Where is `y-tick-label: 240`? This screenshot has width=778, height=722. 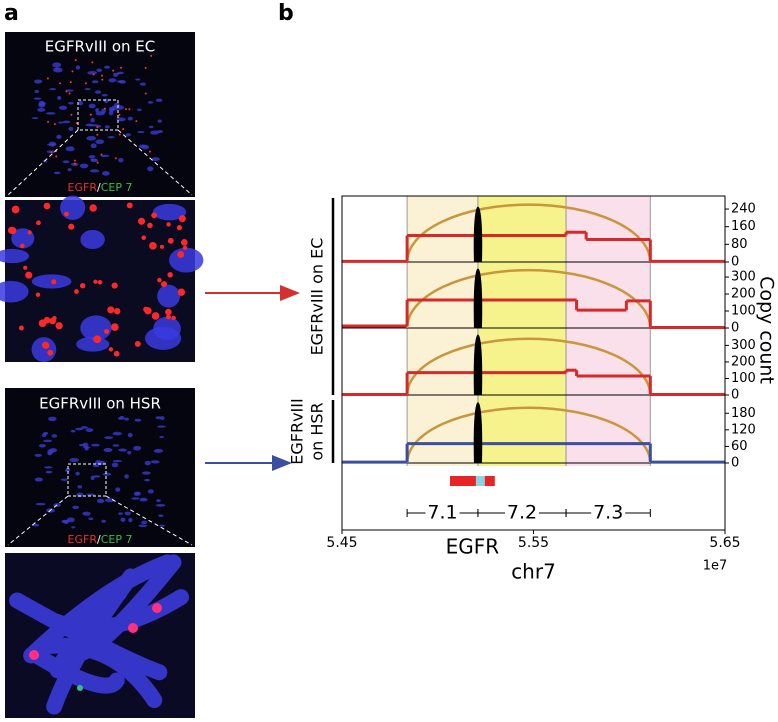
y-tick-label: 240 is located at coordinates (743, 209).